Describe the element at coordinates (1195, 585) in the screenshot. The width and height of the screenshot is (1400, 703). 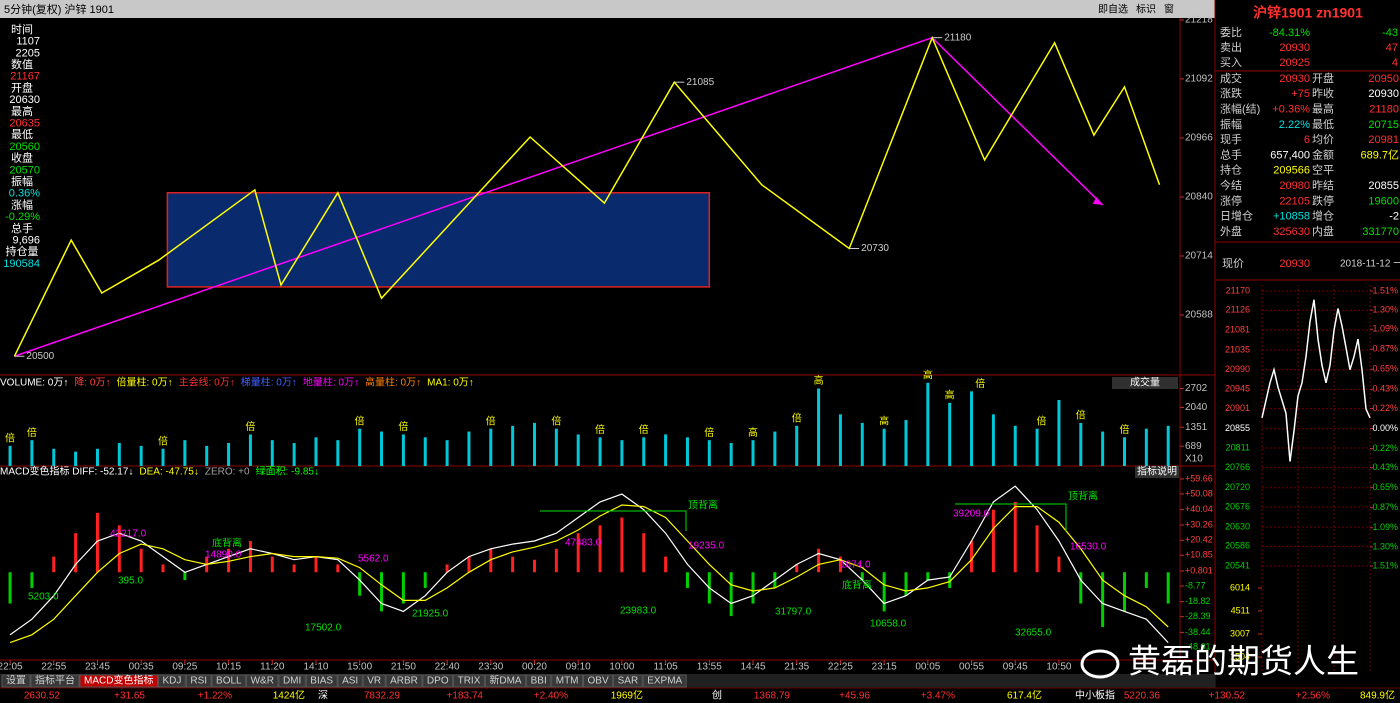
I see `y-tick-label: -8.77` at that location.